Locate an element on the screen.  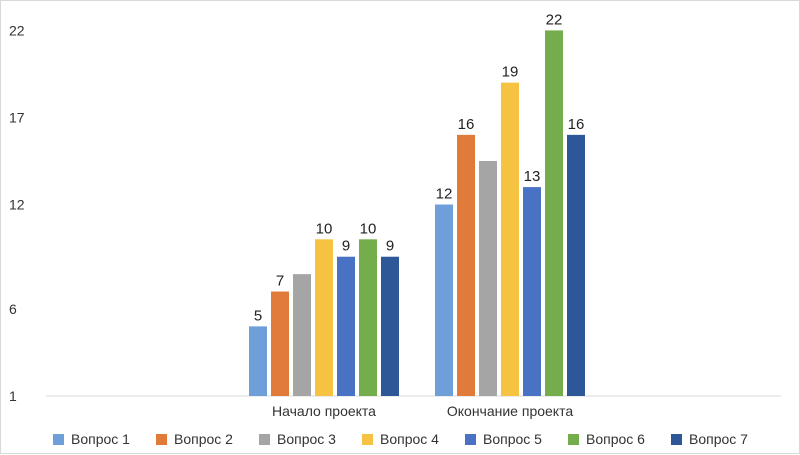
legend-label: Вопрос 3 is located at coordinates (306, 439).